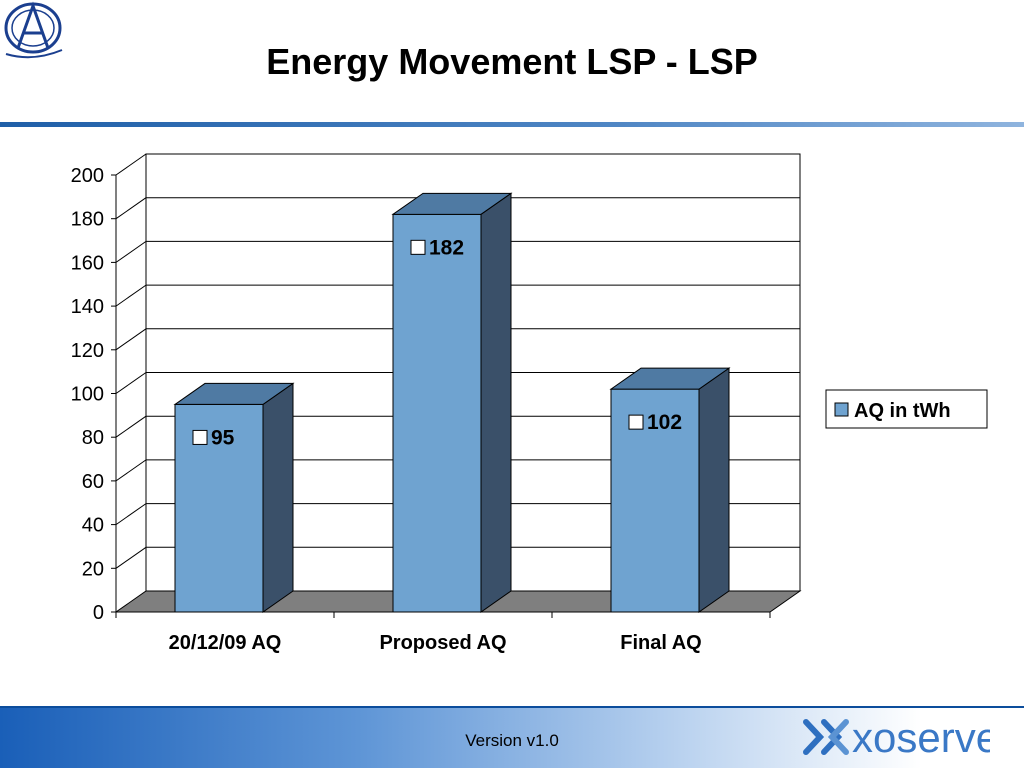  Describe the element at coordinates (98, 613) in the screenshot. I see `y-tick-label: 0` at that location.